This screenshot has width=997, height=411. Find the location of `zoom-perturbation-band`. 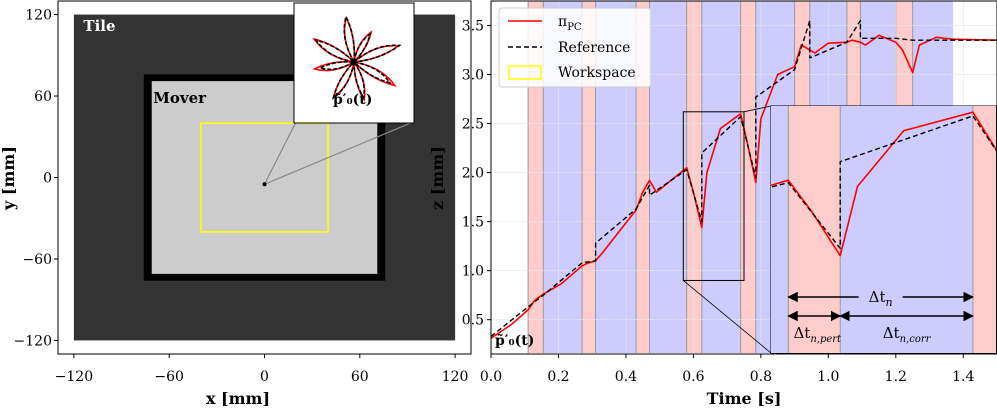

zoom-perturbation-band is located at coordinates (984, 229).